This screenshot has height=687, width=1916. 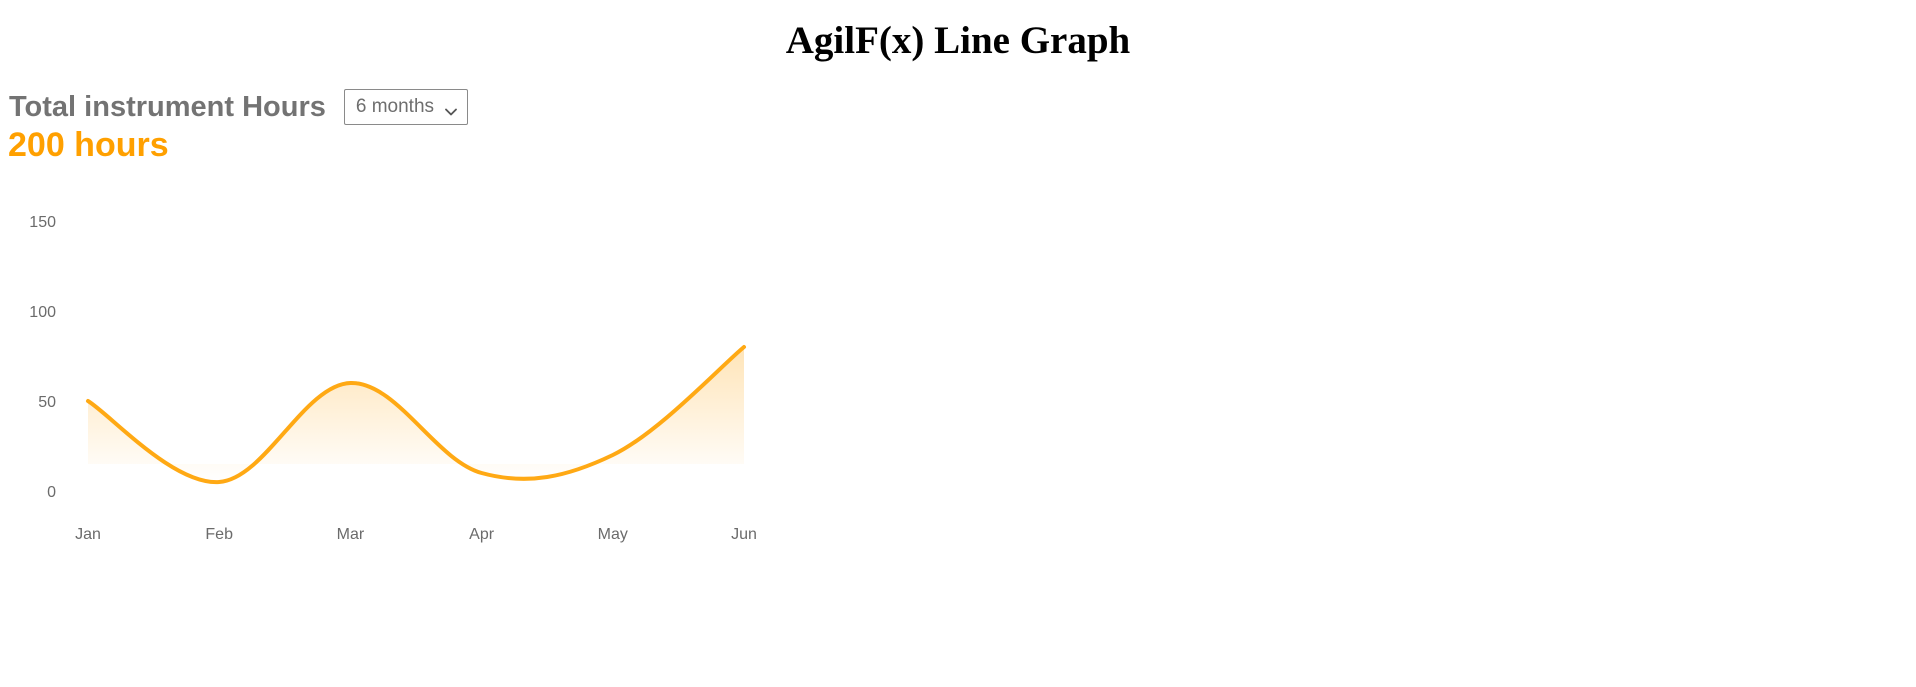 I want to click on series-area, so click(x=416, y=415).